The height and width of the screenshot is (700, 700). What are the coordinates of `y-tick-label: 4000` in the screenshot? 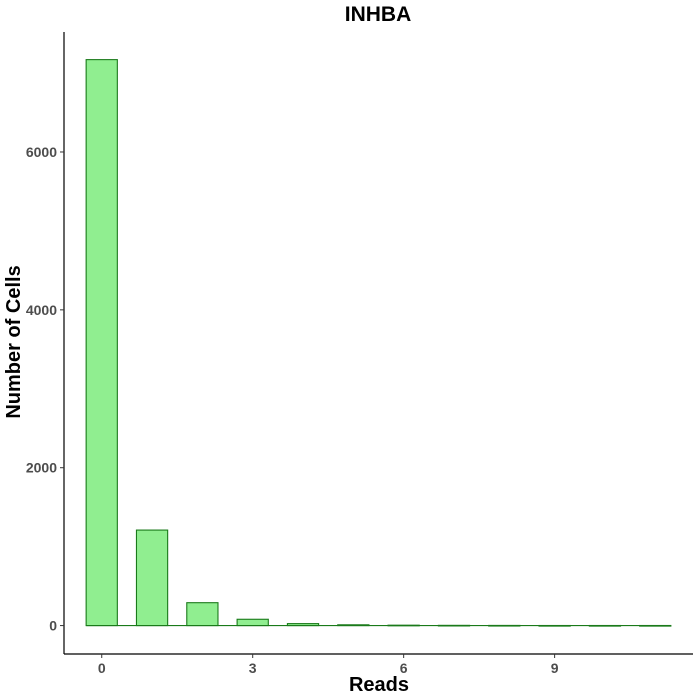 It's located at (41, 310).